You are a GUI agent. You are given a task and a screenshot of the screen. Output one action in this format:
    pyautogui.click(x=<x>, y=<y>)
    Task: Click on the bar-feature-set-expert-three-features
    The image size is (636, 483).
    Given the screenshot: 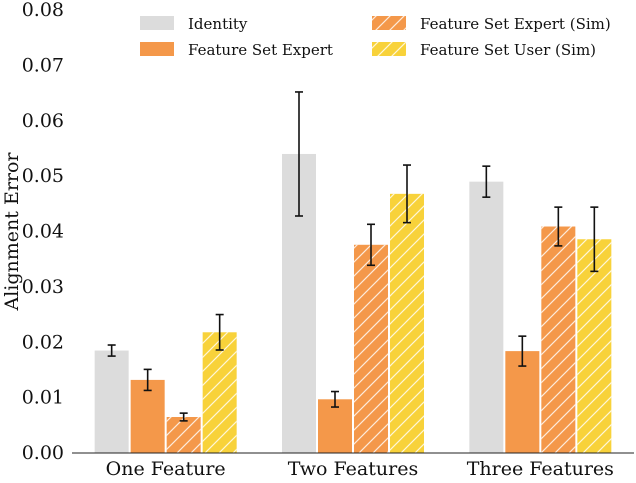 What is the action you would take?
    pyautogui.click(x=522, y=402)
    